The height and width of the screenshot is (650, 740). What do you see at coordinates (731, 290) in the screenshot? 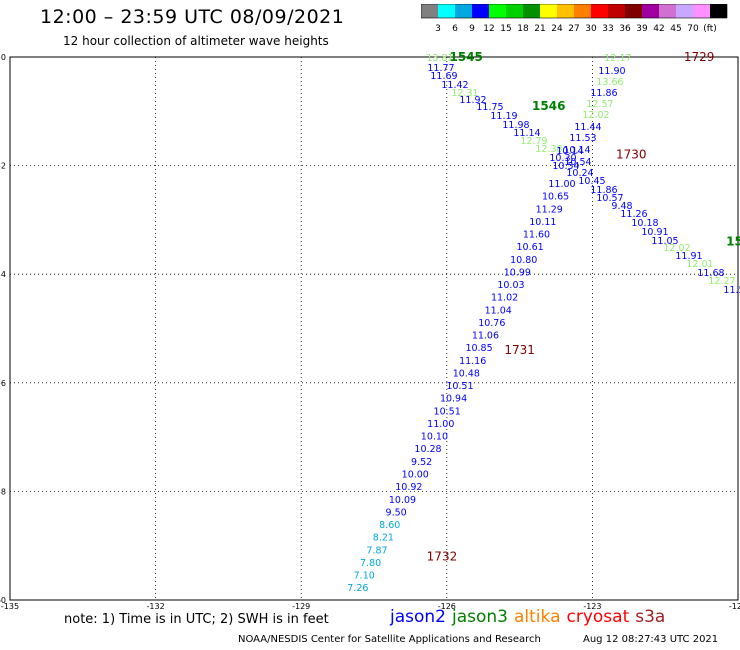
I see `swh-value-label: 11.5` at bounding box center [731, 290].